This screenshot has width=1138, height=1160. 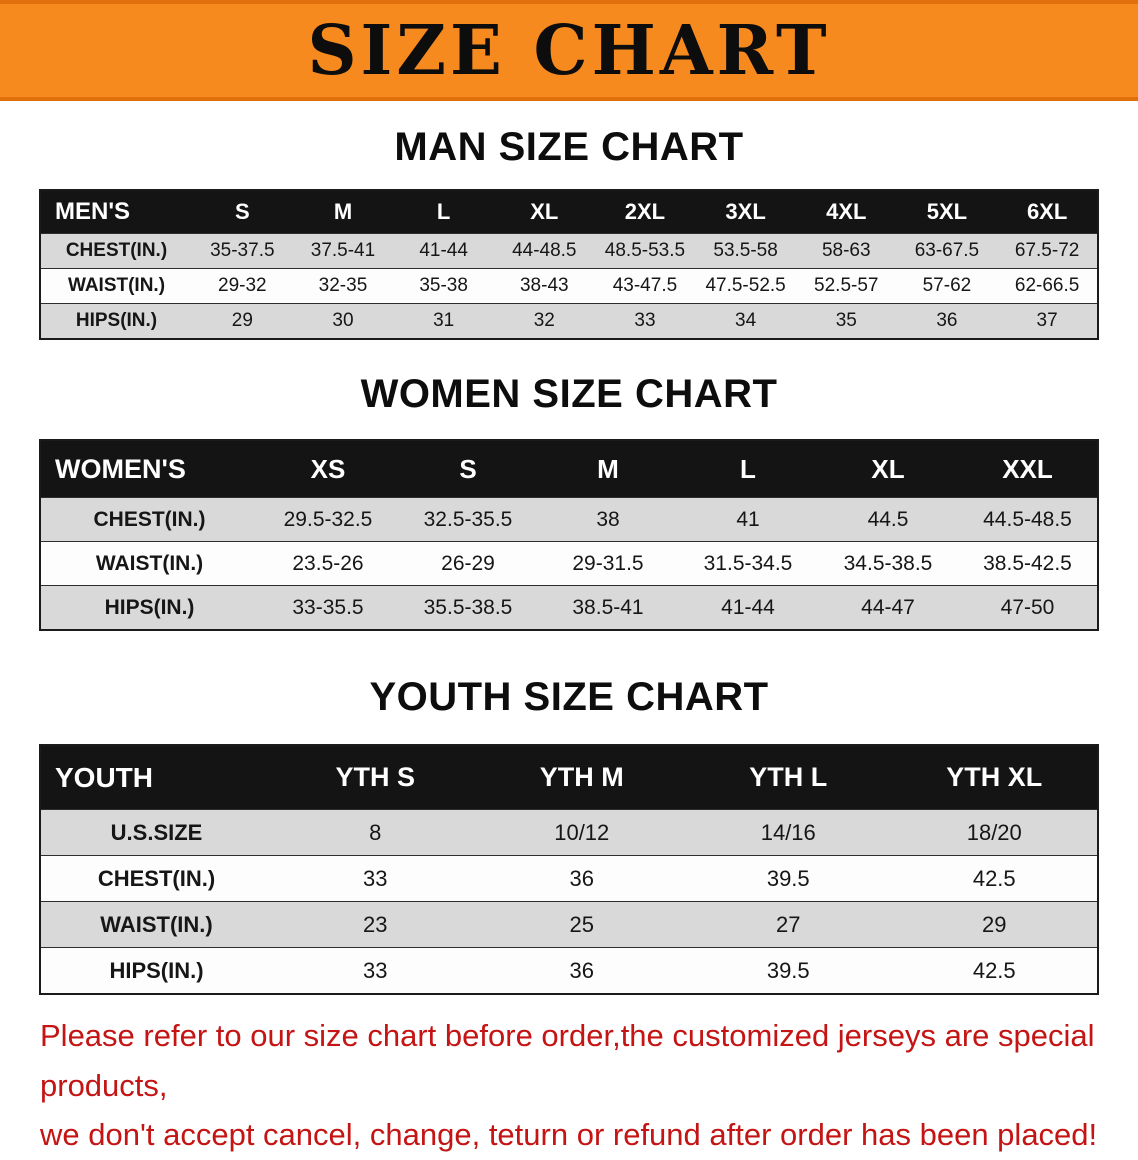 What do you see at coordinates (242, 286) in the screenshot?
I see `table-cell: 29-32` at bounding box center [242, 286].